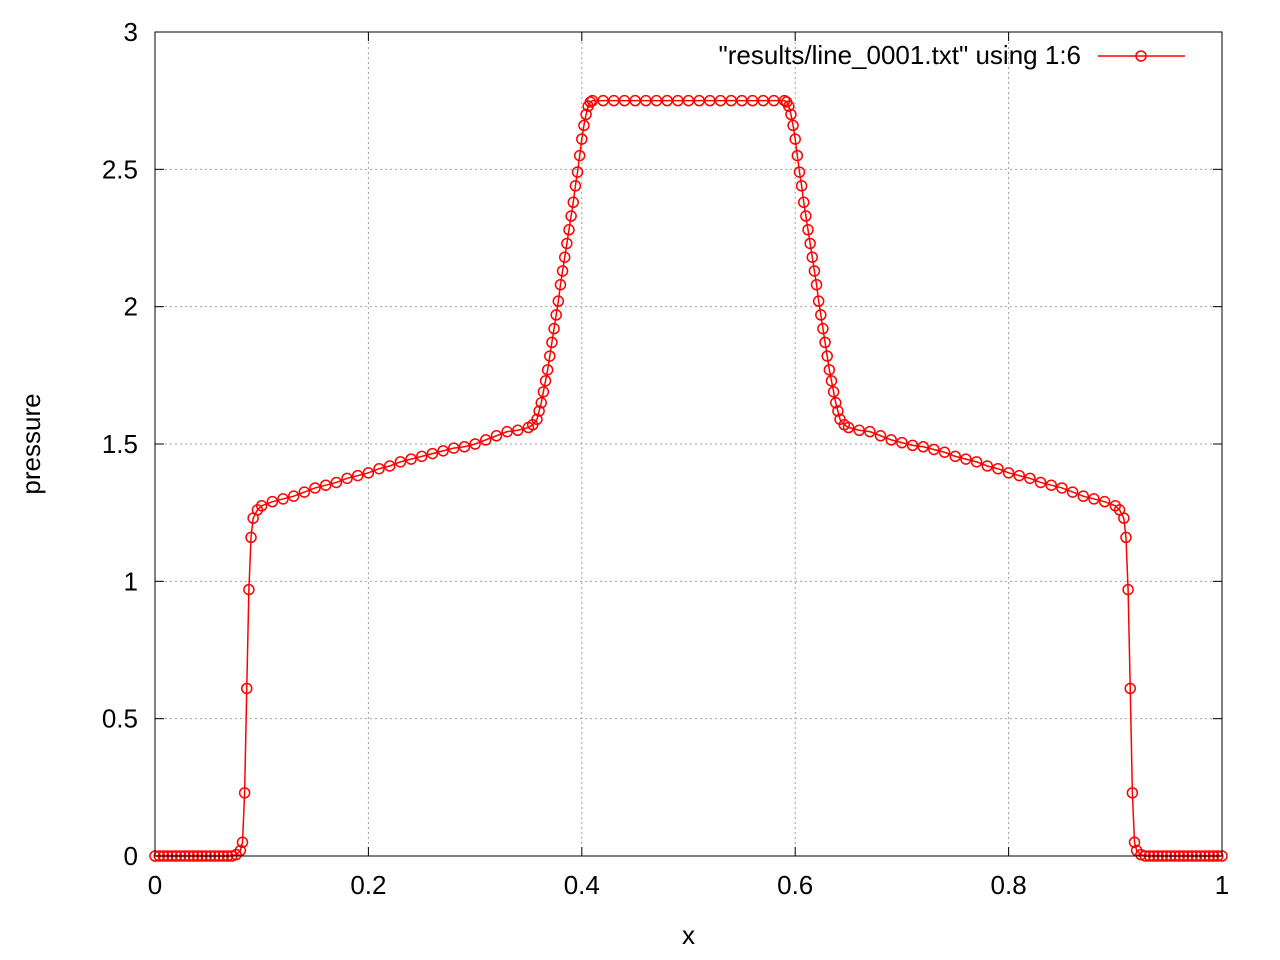 The image size is (1280, 960). Describe the element at coordinates (368, 885) in the screenshot. I see `x-tick-label: 0.2` at that location.